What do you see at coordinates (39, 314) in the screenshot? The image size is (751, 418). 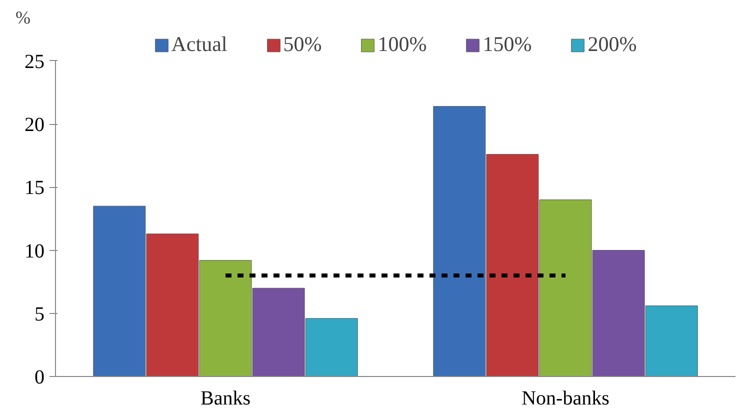 I see `y-tick-label: 5` at bounding box center [39, 314].